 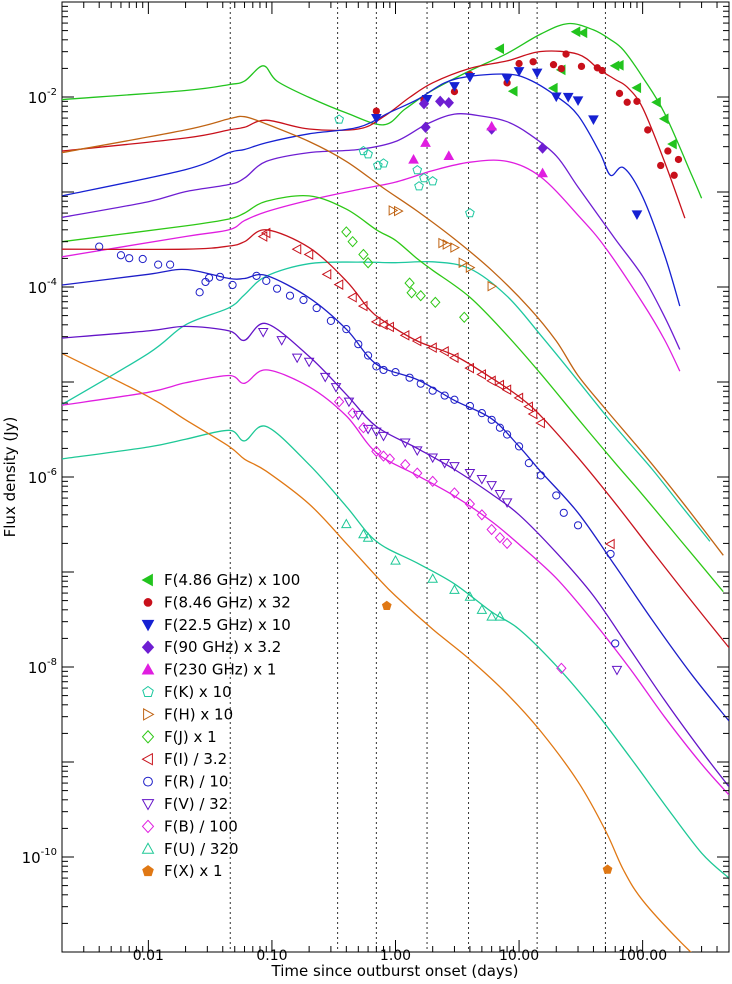 What do you see at coordinates (227, 602) in the screenshot?
I see `legend-label-1: F(8.46 GHz) x 32` at bounding box center [227, 602].